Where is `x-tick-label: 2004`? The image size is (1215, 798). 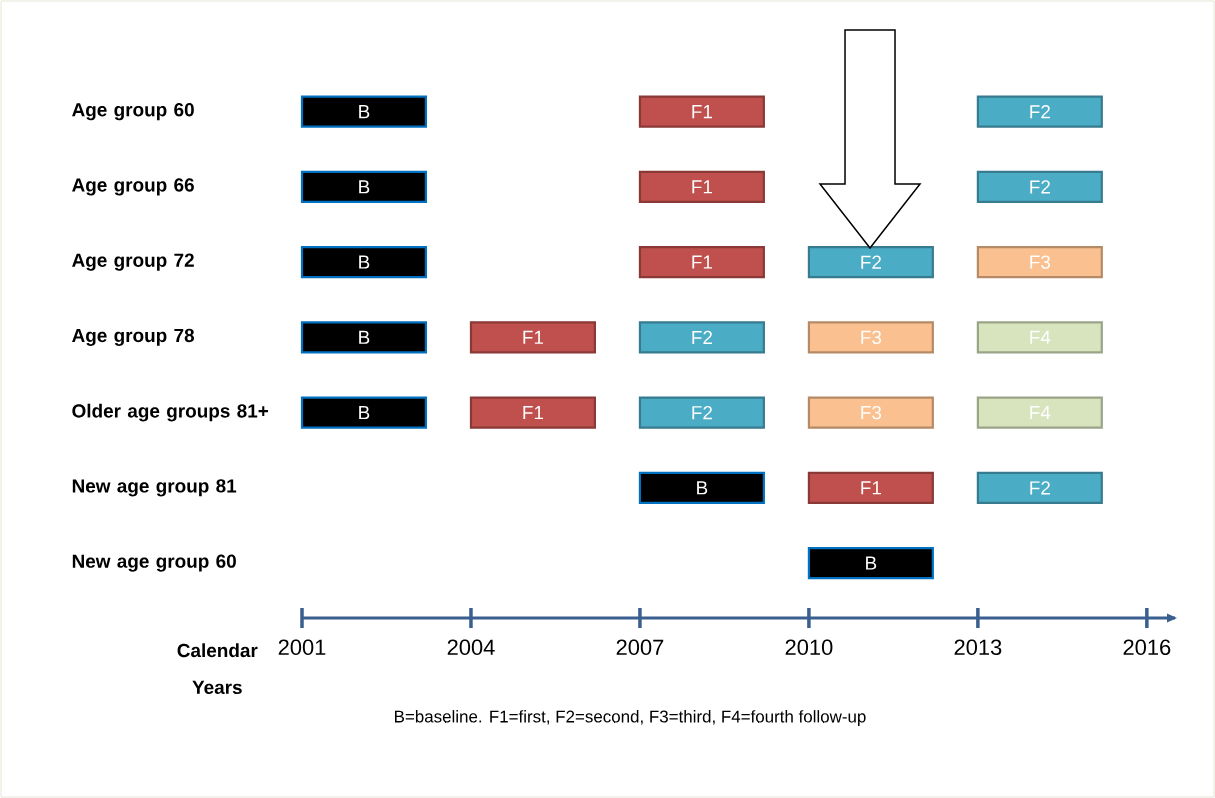
x-tick-label: 2004 is located at coordinates (471, 647).